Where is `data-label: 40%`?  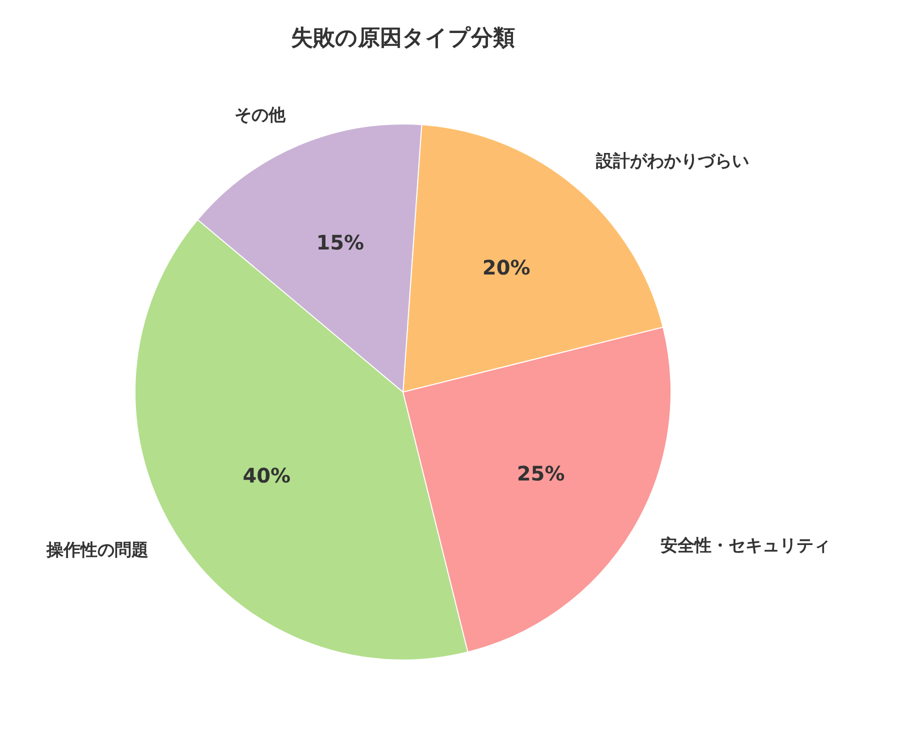 data-label: 40% is located at coordinates (266, 476).